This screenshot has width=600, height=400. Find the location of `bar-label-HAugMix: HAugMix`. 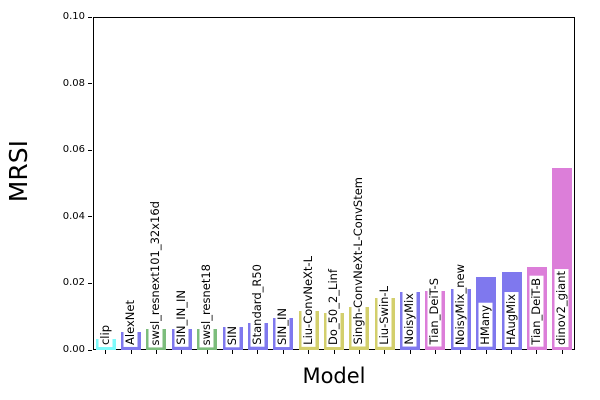

bar-label-HAugMix: HAugMix is located at coordinates (511, 320).